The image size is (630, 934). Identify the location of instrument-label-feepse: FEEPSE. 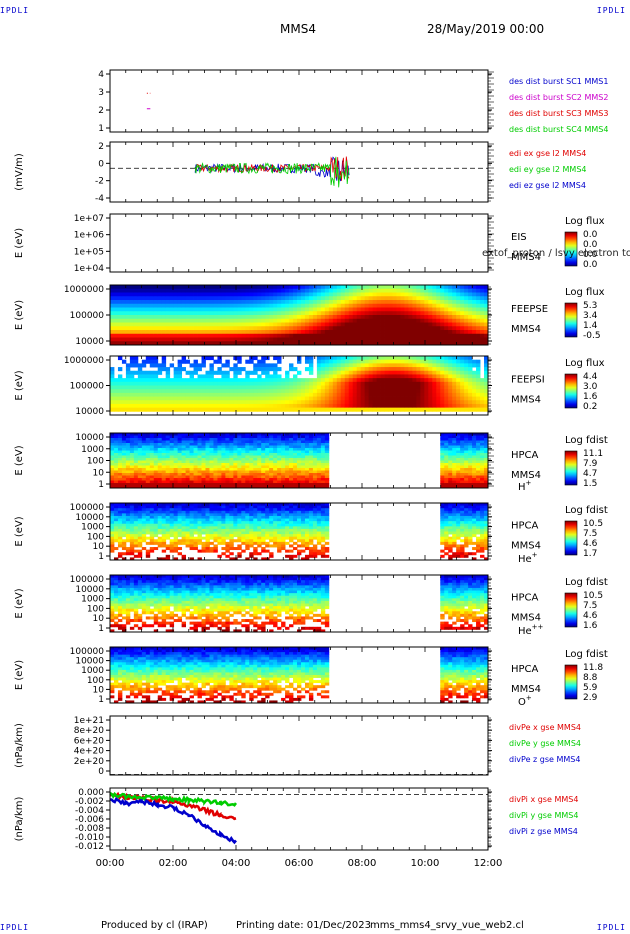
(529, 309).